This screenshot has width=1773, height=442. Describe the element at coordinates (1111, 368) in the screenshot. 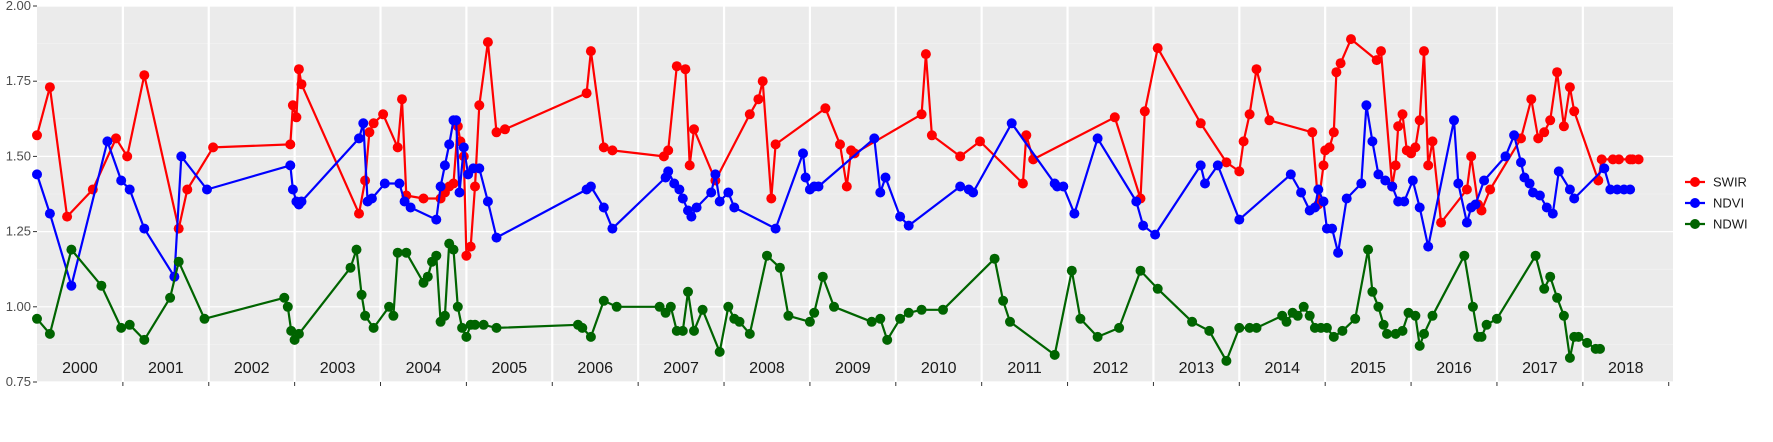

I see `year-label: 2012` at that location.